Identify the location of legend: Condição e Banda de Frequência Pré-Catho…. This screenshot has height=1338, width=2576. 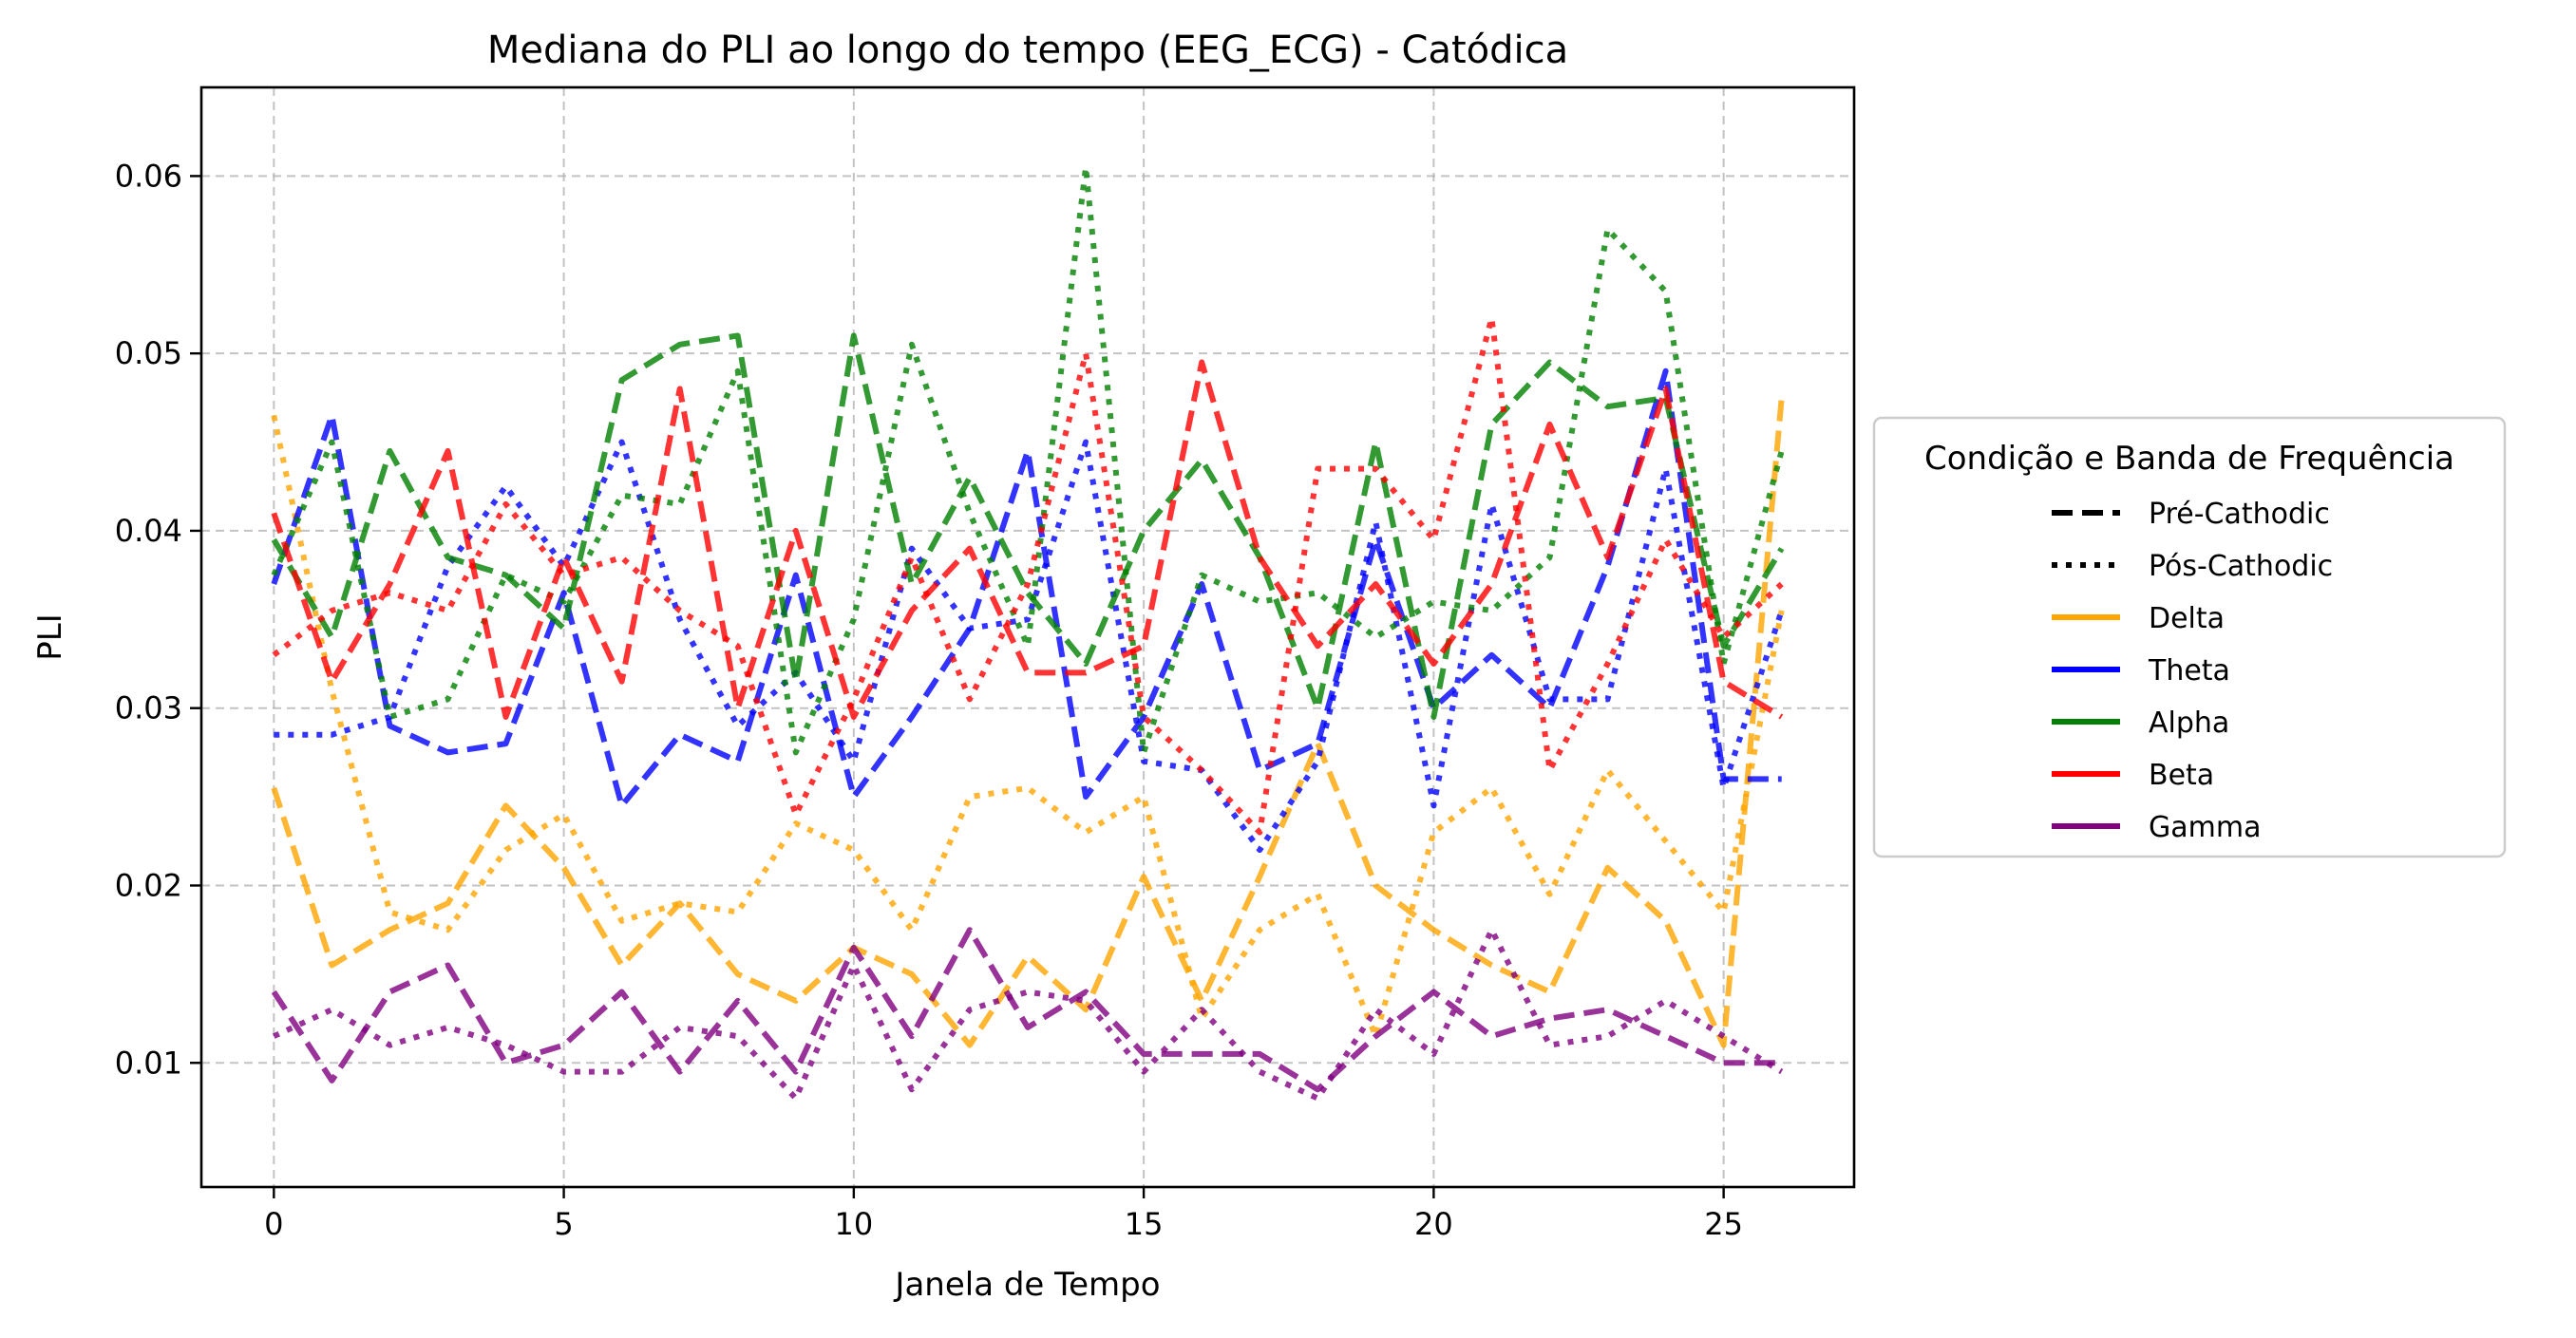
(2189, 637).